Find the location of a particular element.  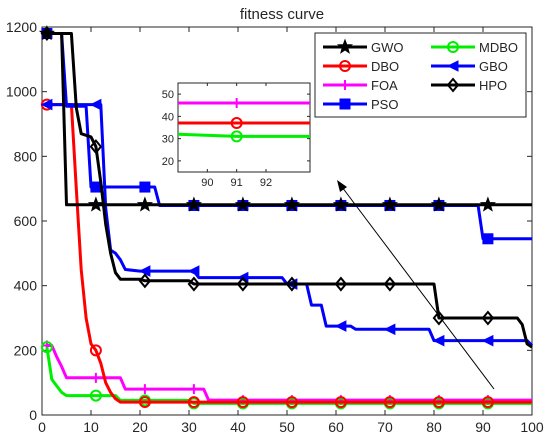

inset-x-tick-label: 91 is located at coordinates (237, 183).